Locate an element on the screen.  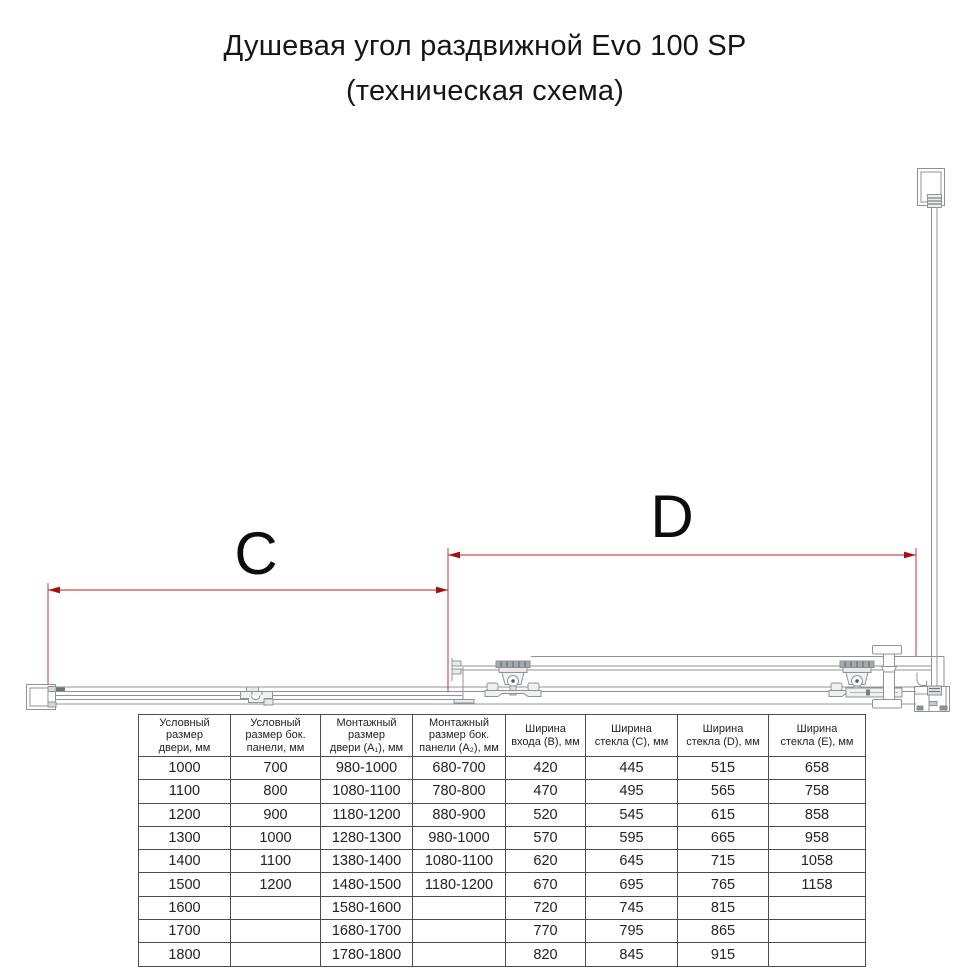
page-title-line2: (техническая схема) is located at coordinates (485, 91).